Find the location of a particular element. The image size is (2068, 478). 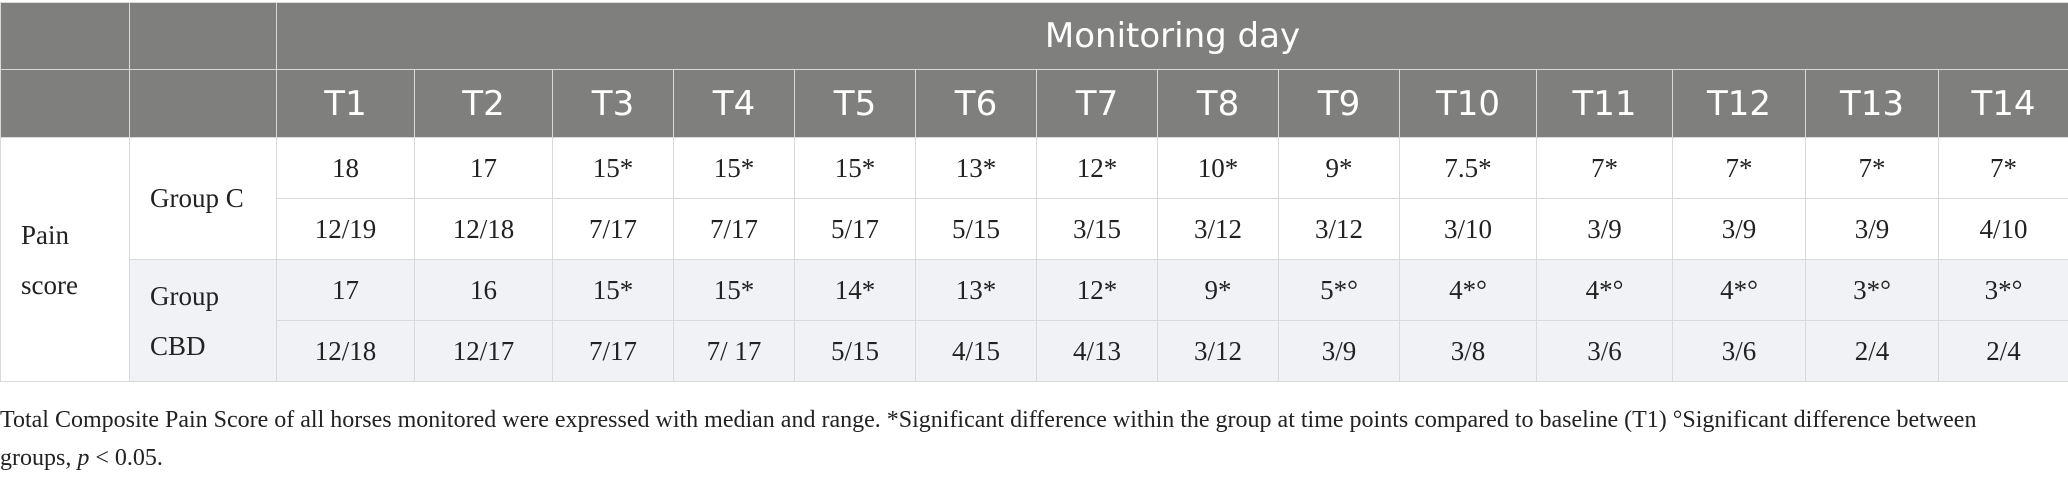

day-header: T3 is located at coordinates (613, 103).